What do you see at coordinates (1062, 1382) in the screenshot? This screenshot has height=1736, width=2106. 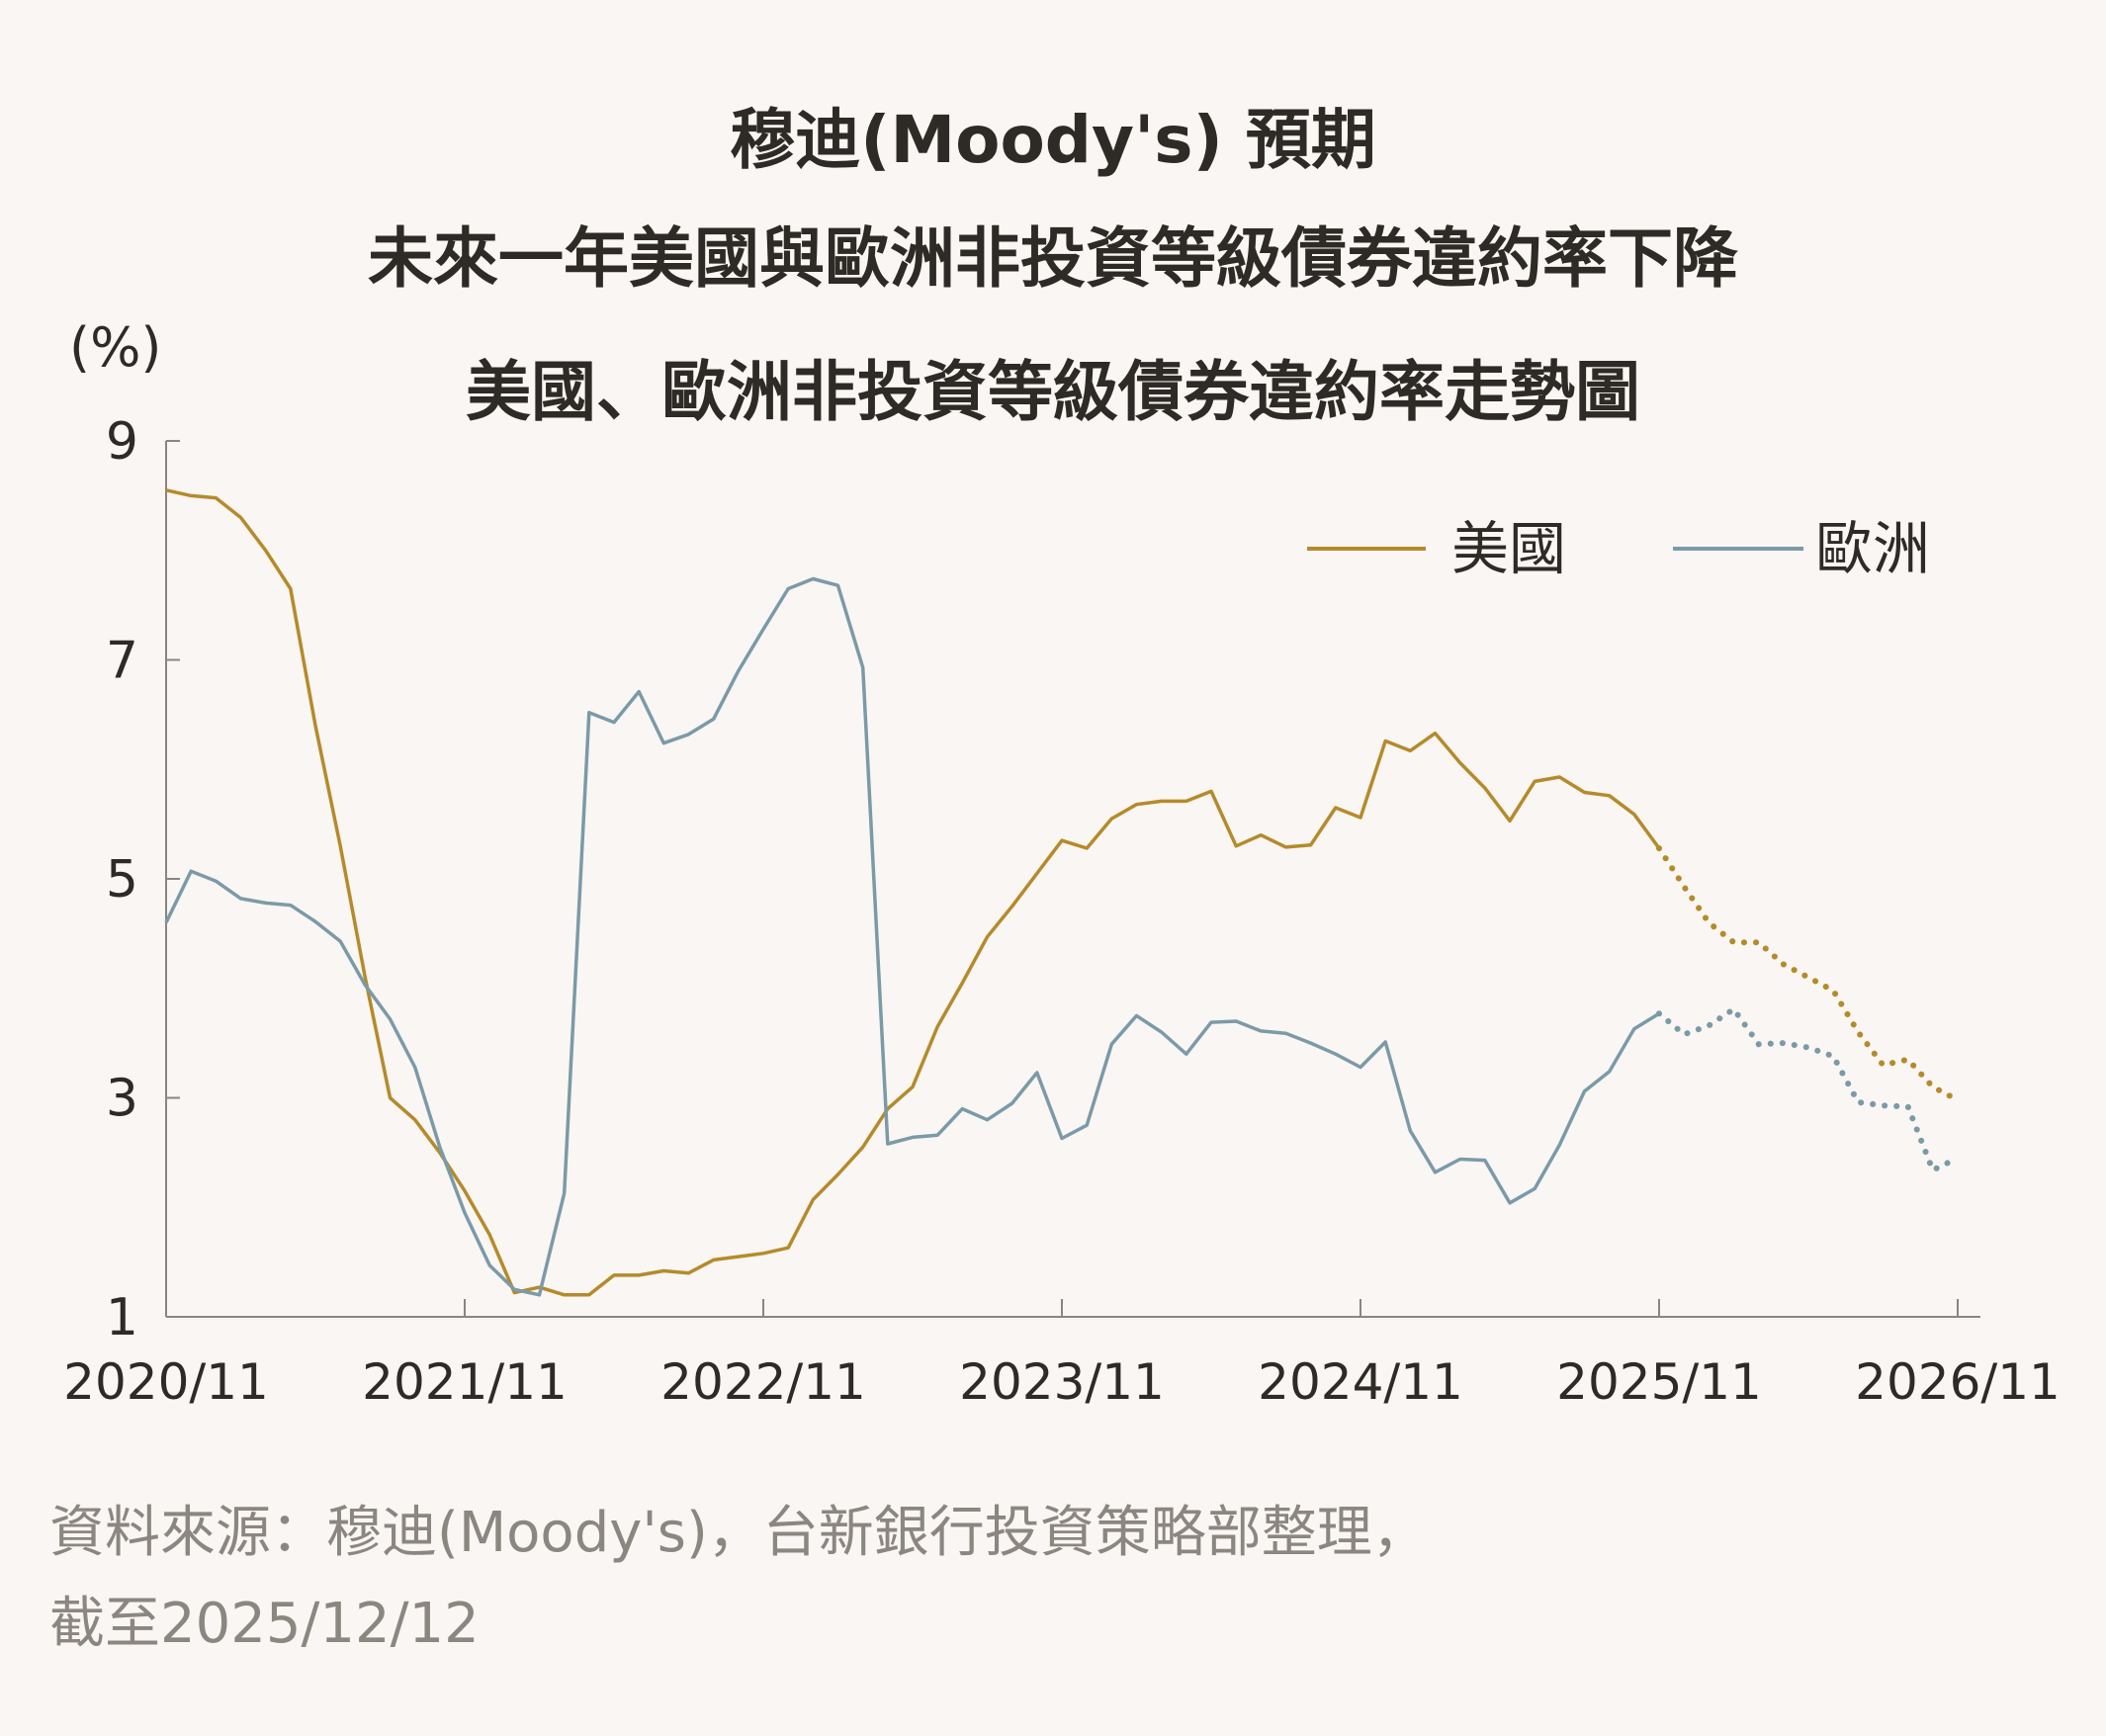 I see `x-tick-label: 2023/11` at bounding box center [1062, 1382].